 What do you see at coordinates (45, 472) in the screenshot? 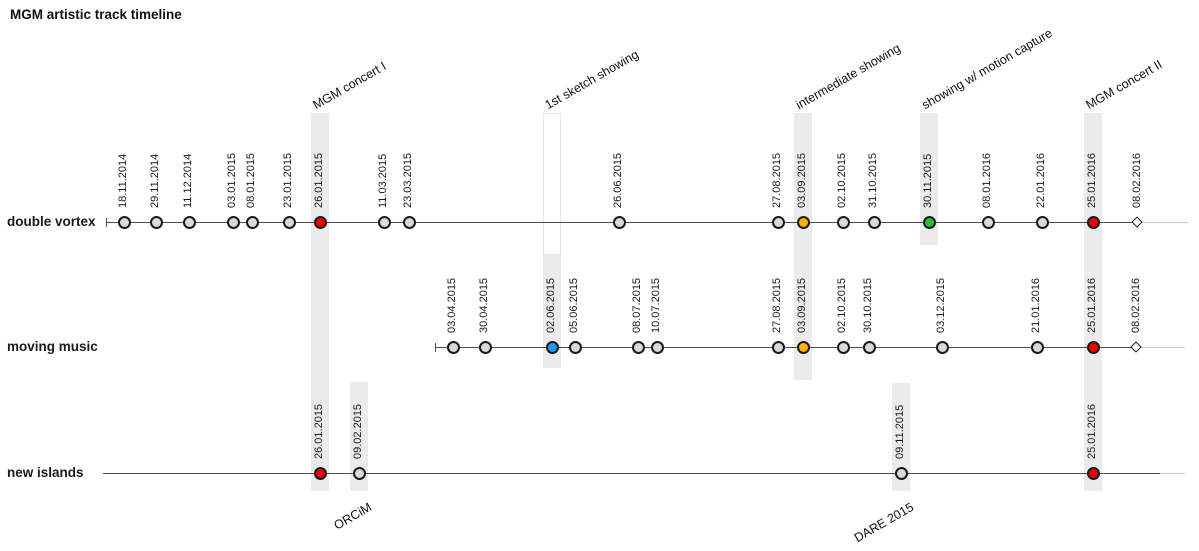
I see `track-label: new islands` at bounding box center [45, 472].